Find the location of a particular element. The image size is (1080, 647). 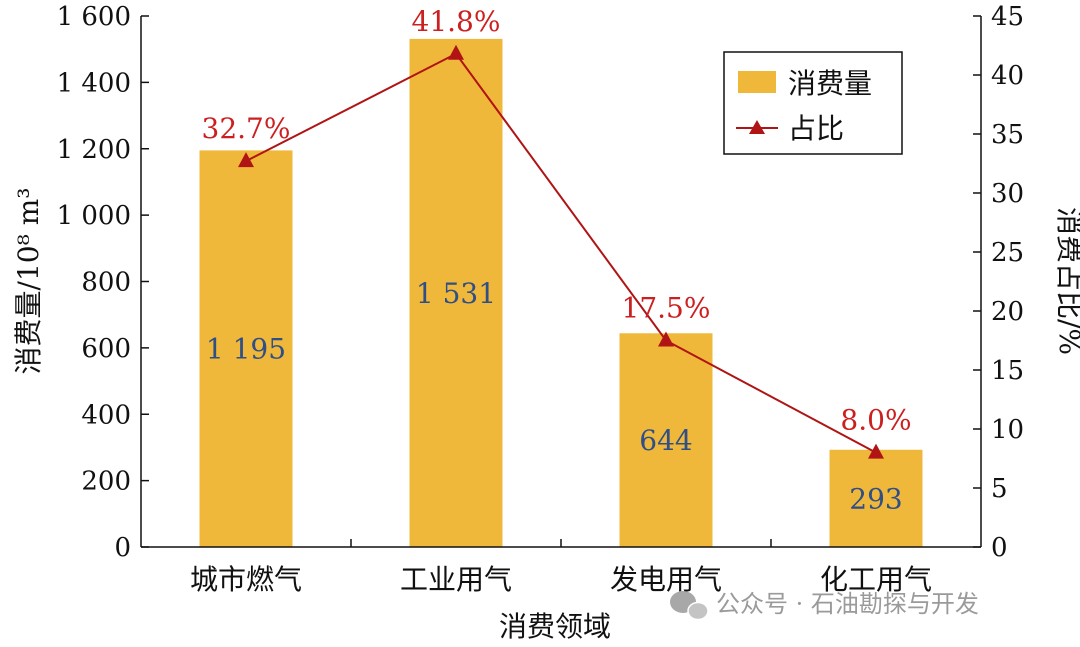

y-tick-label-right-0: 0 is located at coordinates (999, 548).